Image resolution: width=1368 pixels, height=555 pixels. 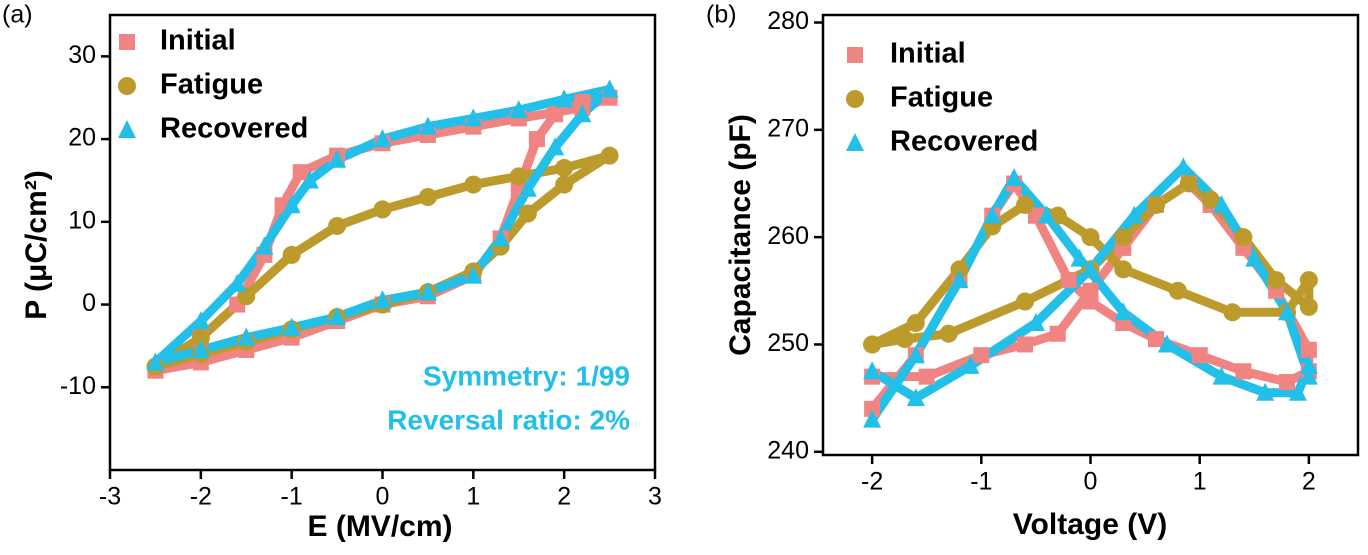 I want to click on y-tick-label: 240, so click(x=788, y=450).